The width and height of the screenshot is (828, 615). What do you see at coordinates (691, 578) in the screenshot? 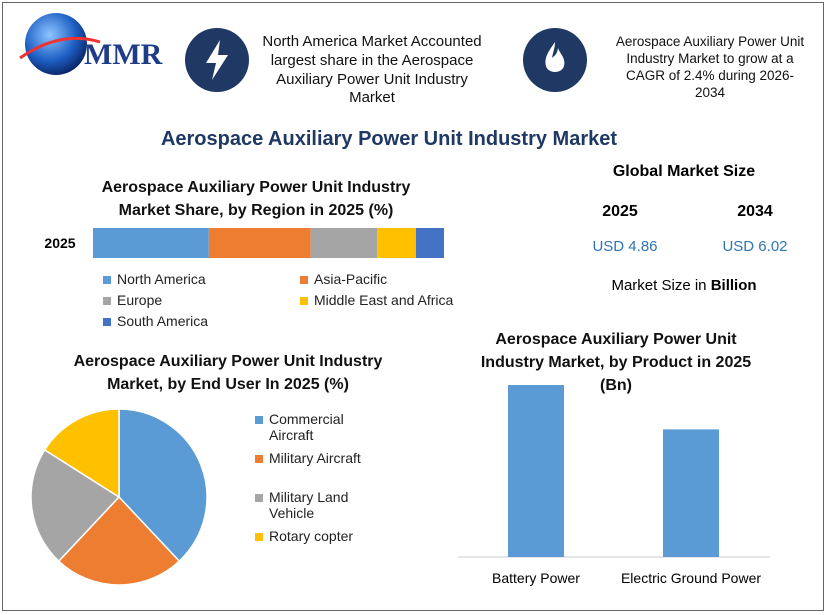
I see `x-tick-label: Electric Ground Power` at bounding box center [691, 578].